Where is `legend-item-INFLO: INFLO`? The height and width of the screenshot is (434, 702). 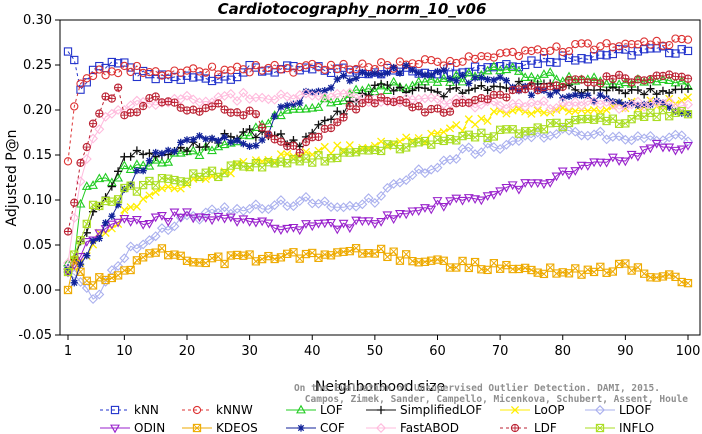
legend-item-INFLO: INFLO is located at coordinates (619, 427).